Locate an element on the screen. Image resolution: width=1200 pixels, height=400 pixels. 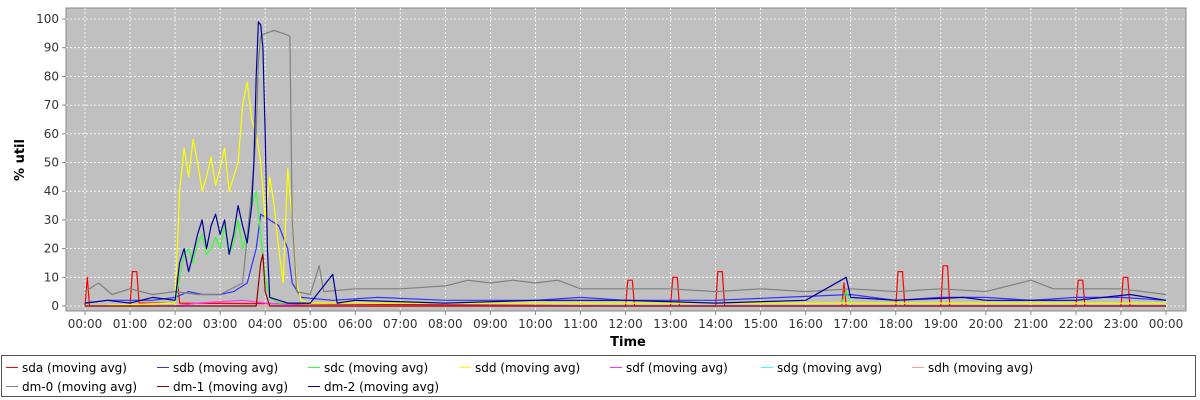
legend-label: sdg (moving avg) is located at coordinates (830, 368).